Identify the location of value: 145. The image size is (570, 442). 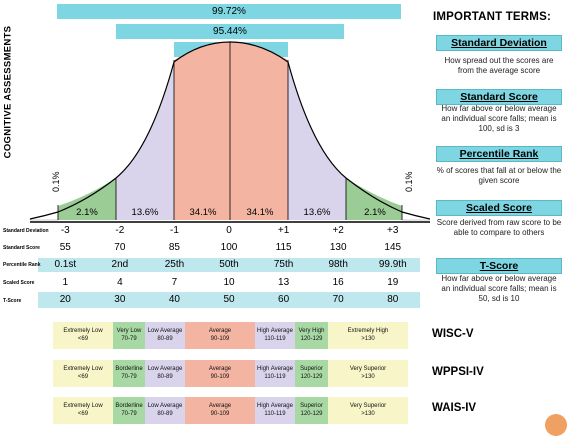
(393, 247).